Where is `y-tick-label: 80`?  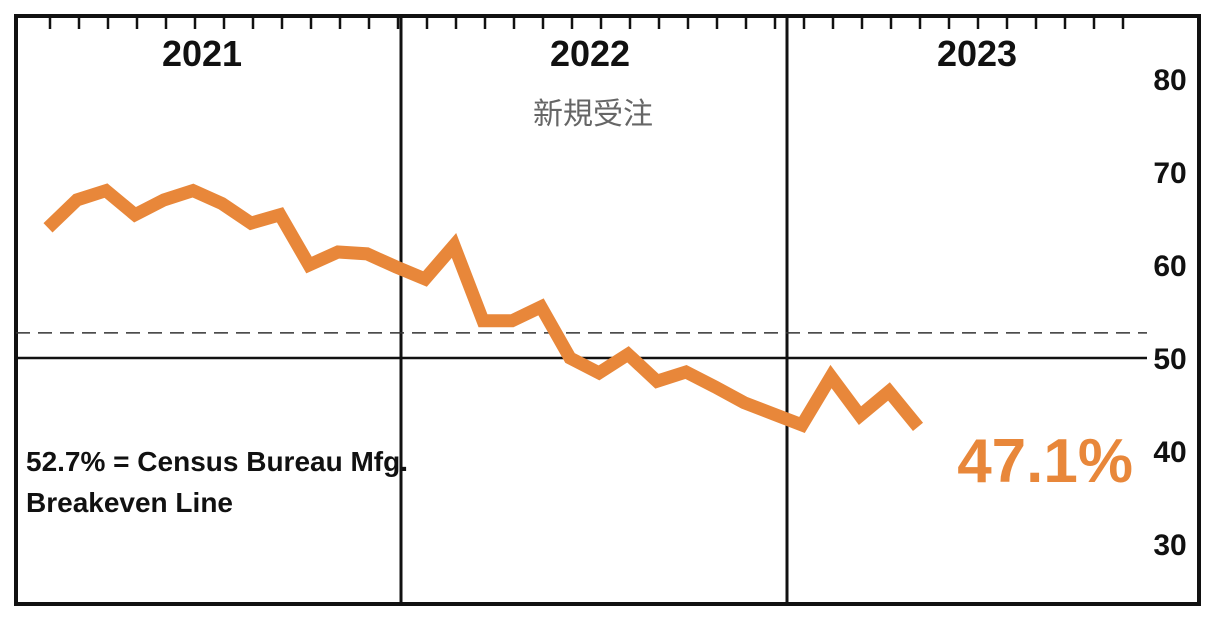 y-tick-label: 80 is located at coordinates (1169, 80).